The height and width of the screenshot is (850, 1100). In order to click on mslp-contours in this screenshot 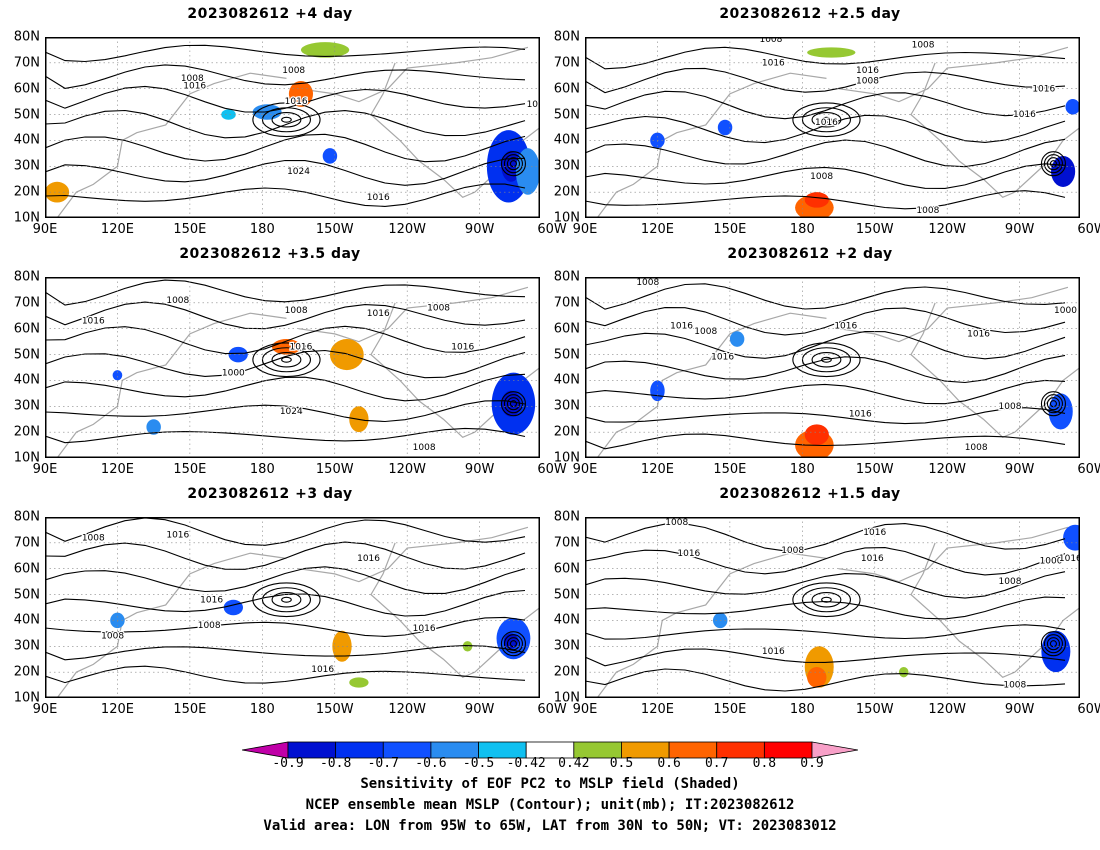, I will do `click(825, 366)`.